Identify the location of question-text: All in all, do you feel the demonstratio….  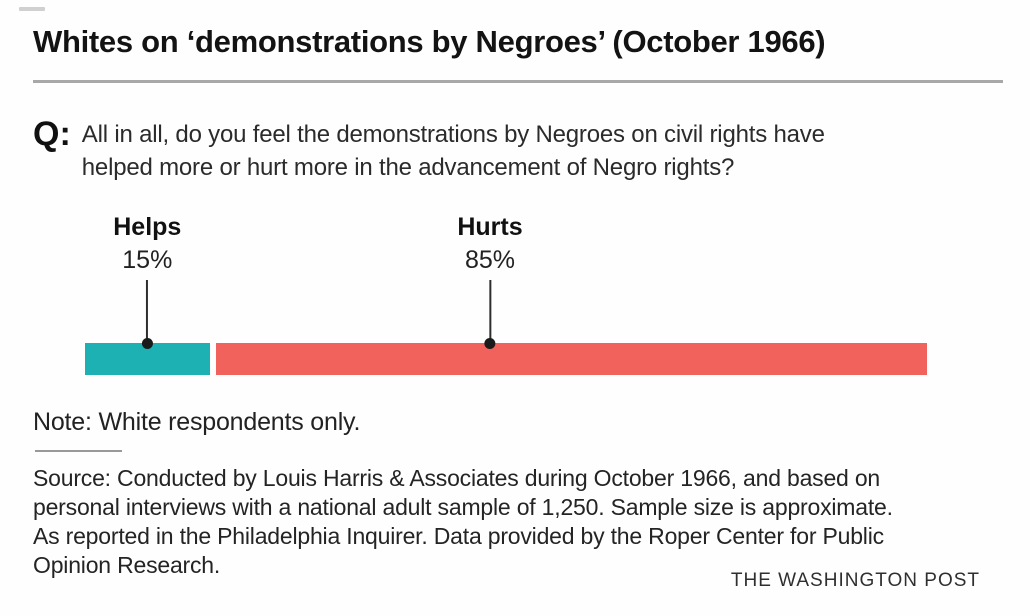
(453, 151).